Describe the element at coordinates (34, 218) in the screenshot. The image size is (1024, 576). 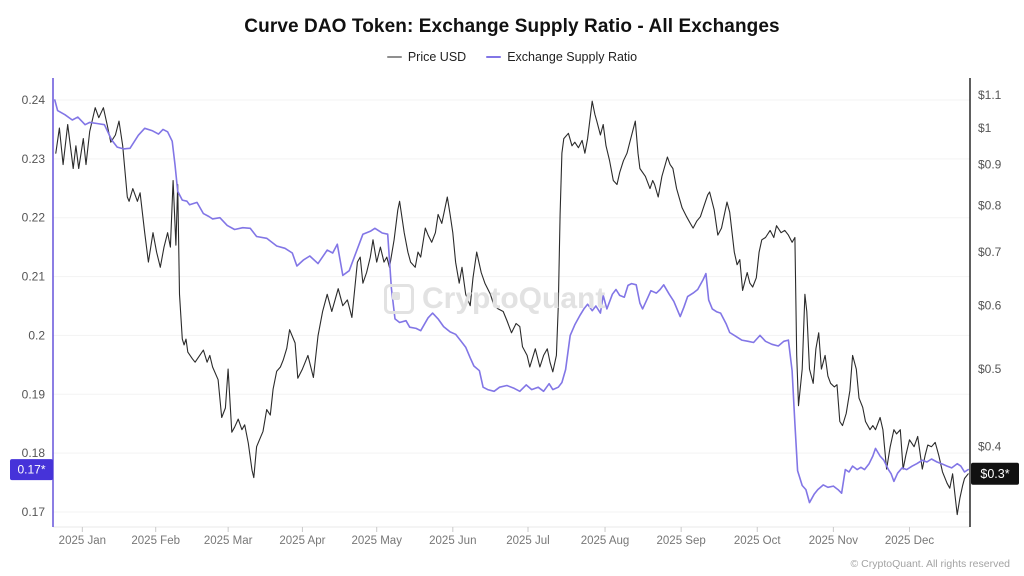
I see `left-axis-tick-label: 0.22` at that location.